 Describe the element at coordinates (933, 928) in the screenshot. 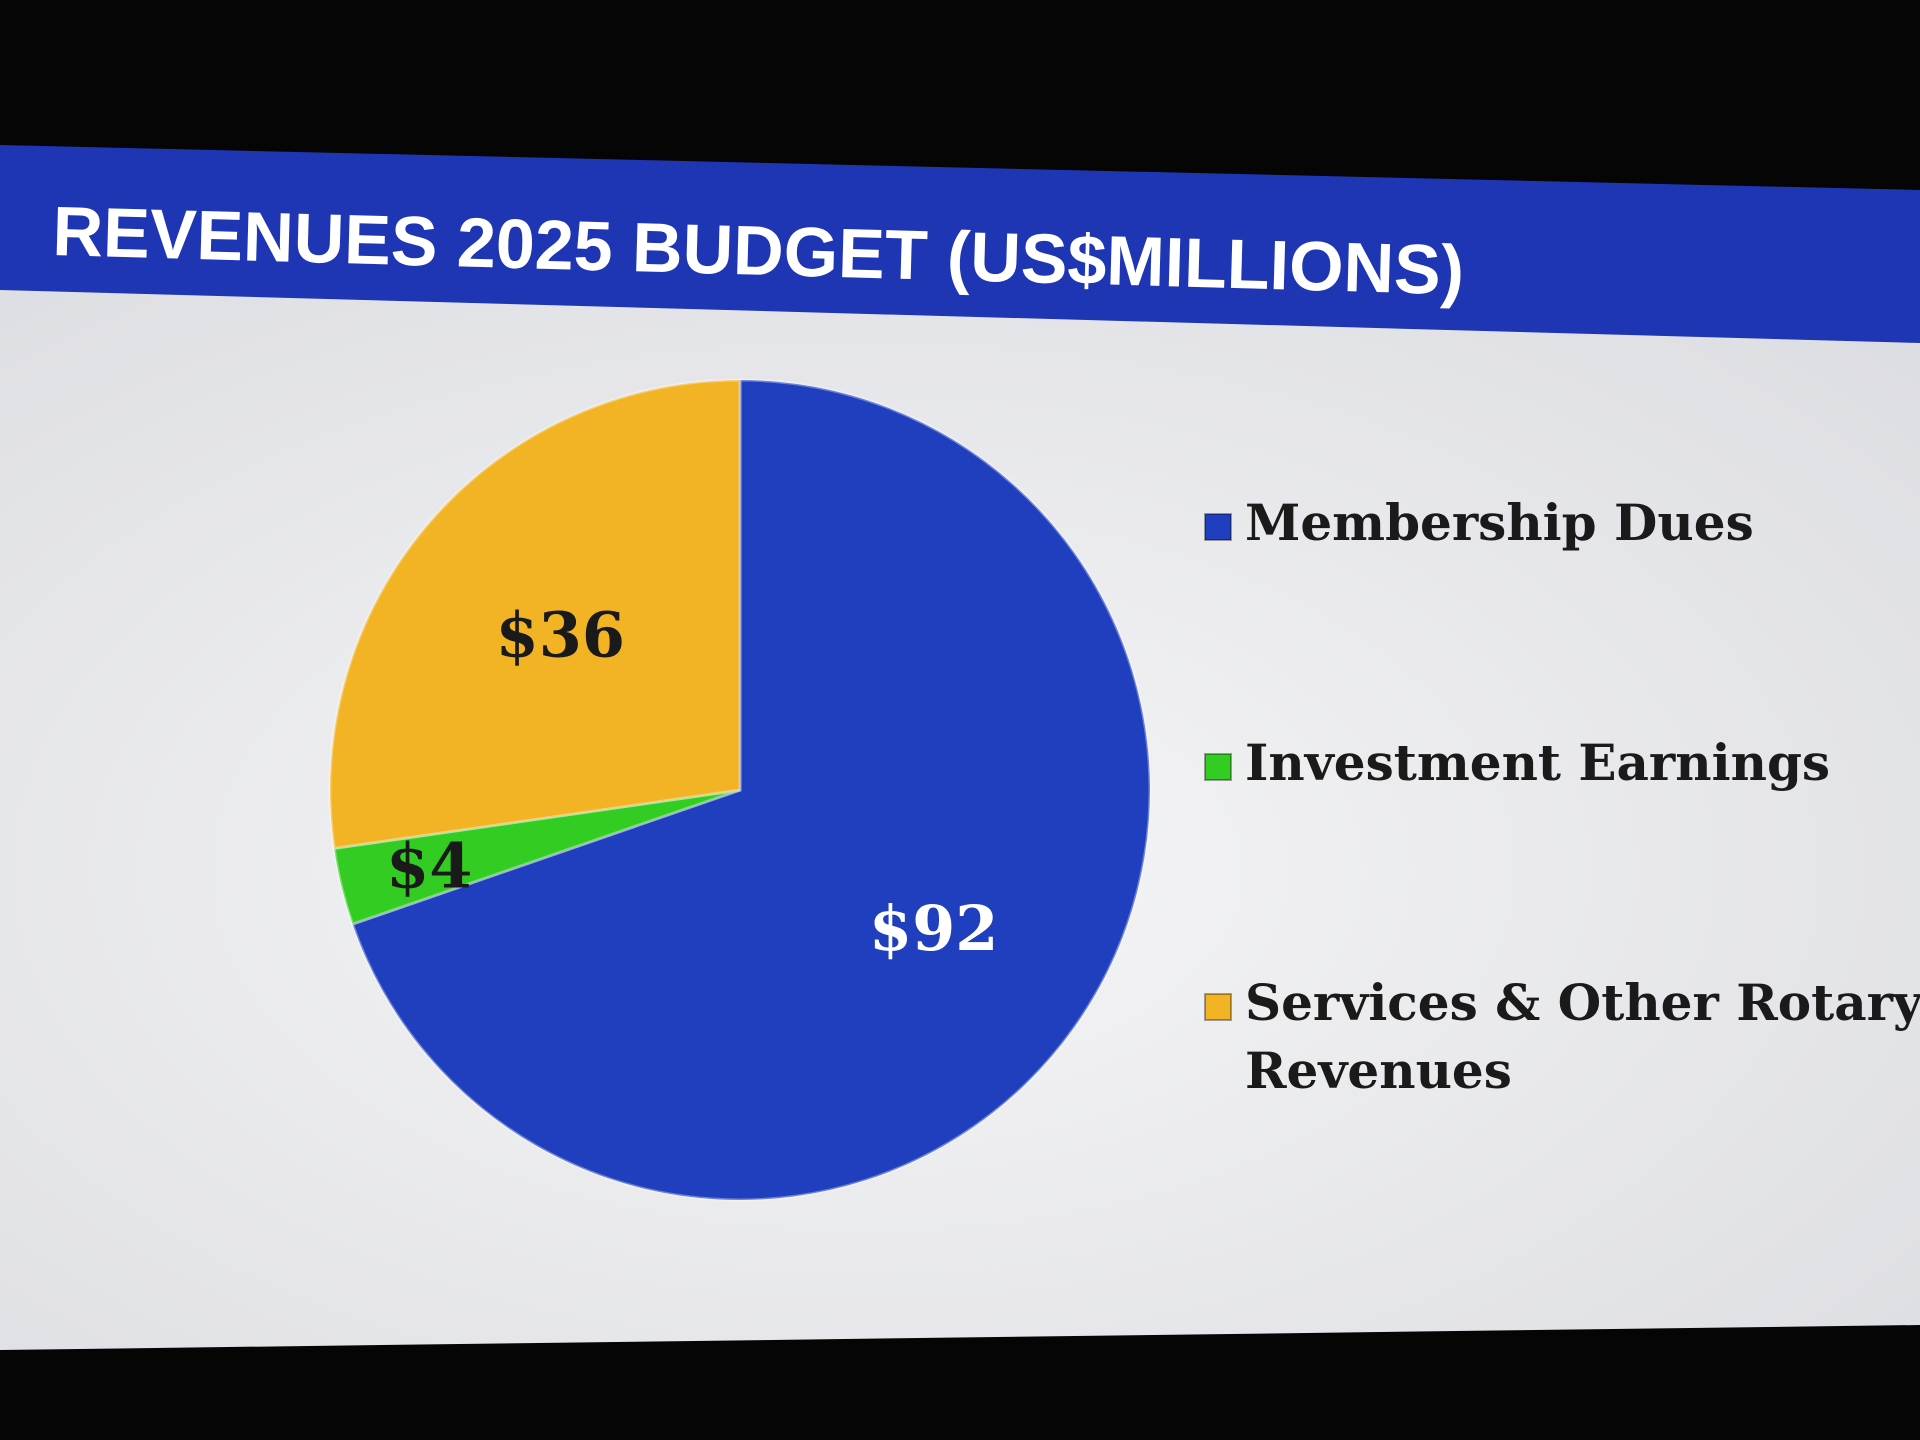

I see `data-label: $92` at that location.